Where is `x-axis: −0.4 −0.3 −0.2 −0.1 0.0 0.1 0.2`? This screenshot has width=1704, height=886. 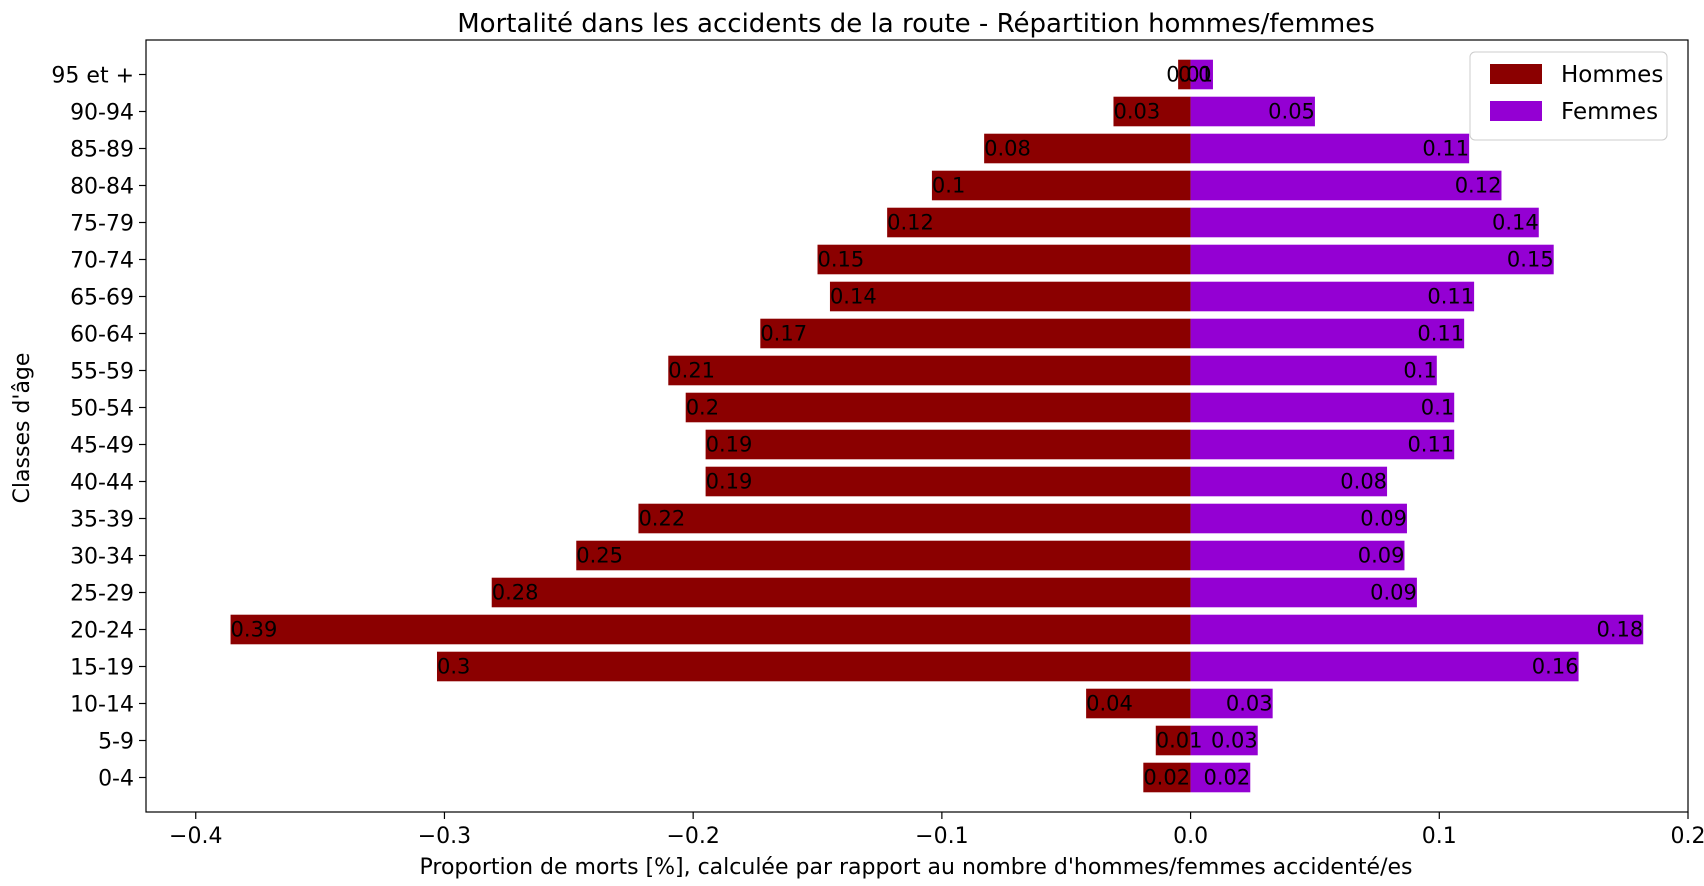 x-axis: −0.4 −0.3 −0.2 −0.1 0.0 0.1 0.2 is located at coordinates (936, 830).